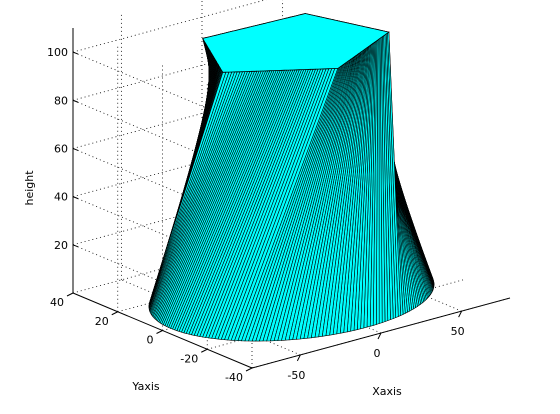 This screenshot has height=414, width=560. What do you see at coordinates (377, 353) in the screenshot?
I see `x-tick-label: 0` at bounding box center [377, 353].